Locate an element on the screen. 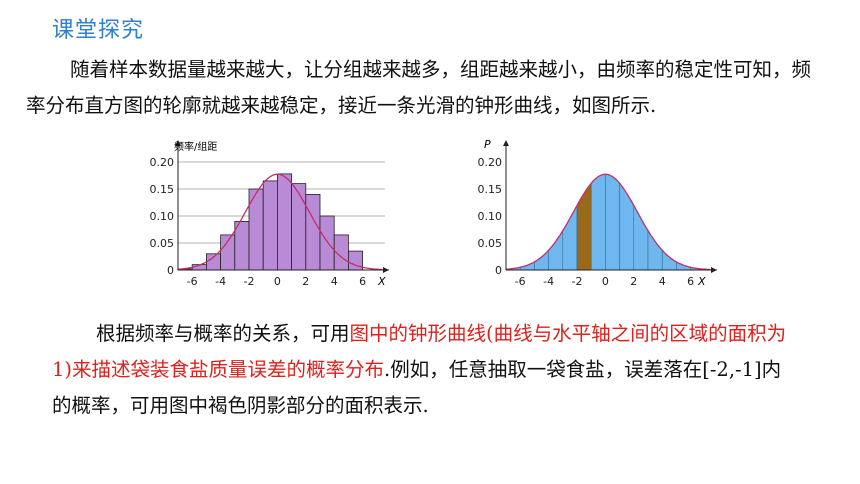 This screenshot has width=860, height=484. bell-area-strips is located at coordinates (605, 222).